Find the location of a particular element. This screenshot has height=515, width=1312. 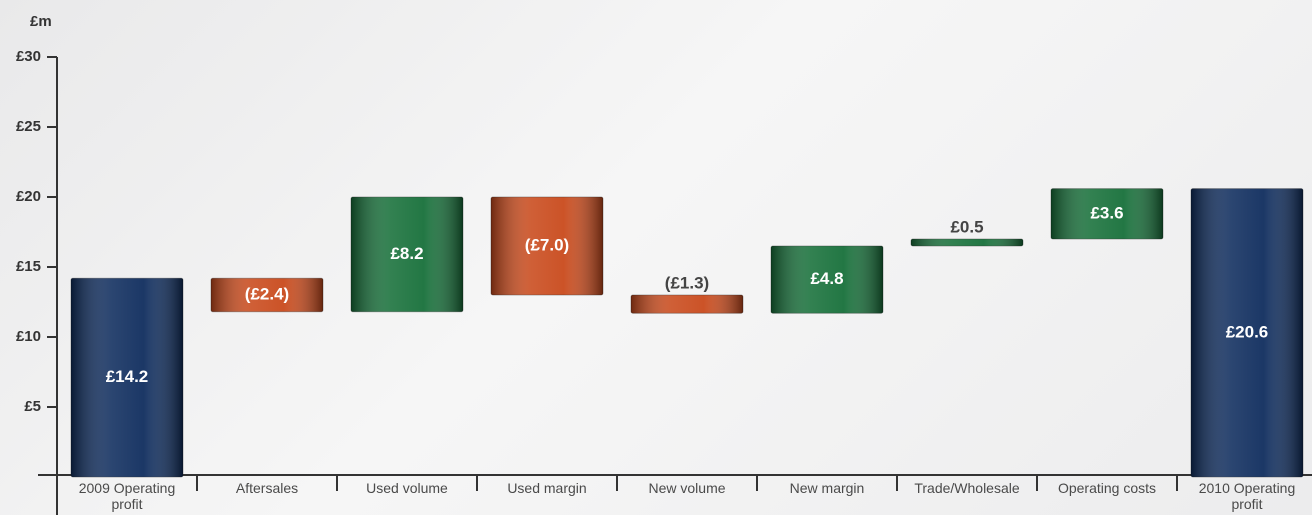

value-label: £8.2 is located at coordinates (406, 253).